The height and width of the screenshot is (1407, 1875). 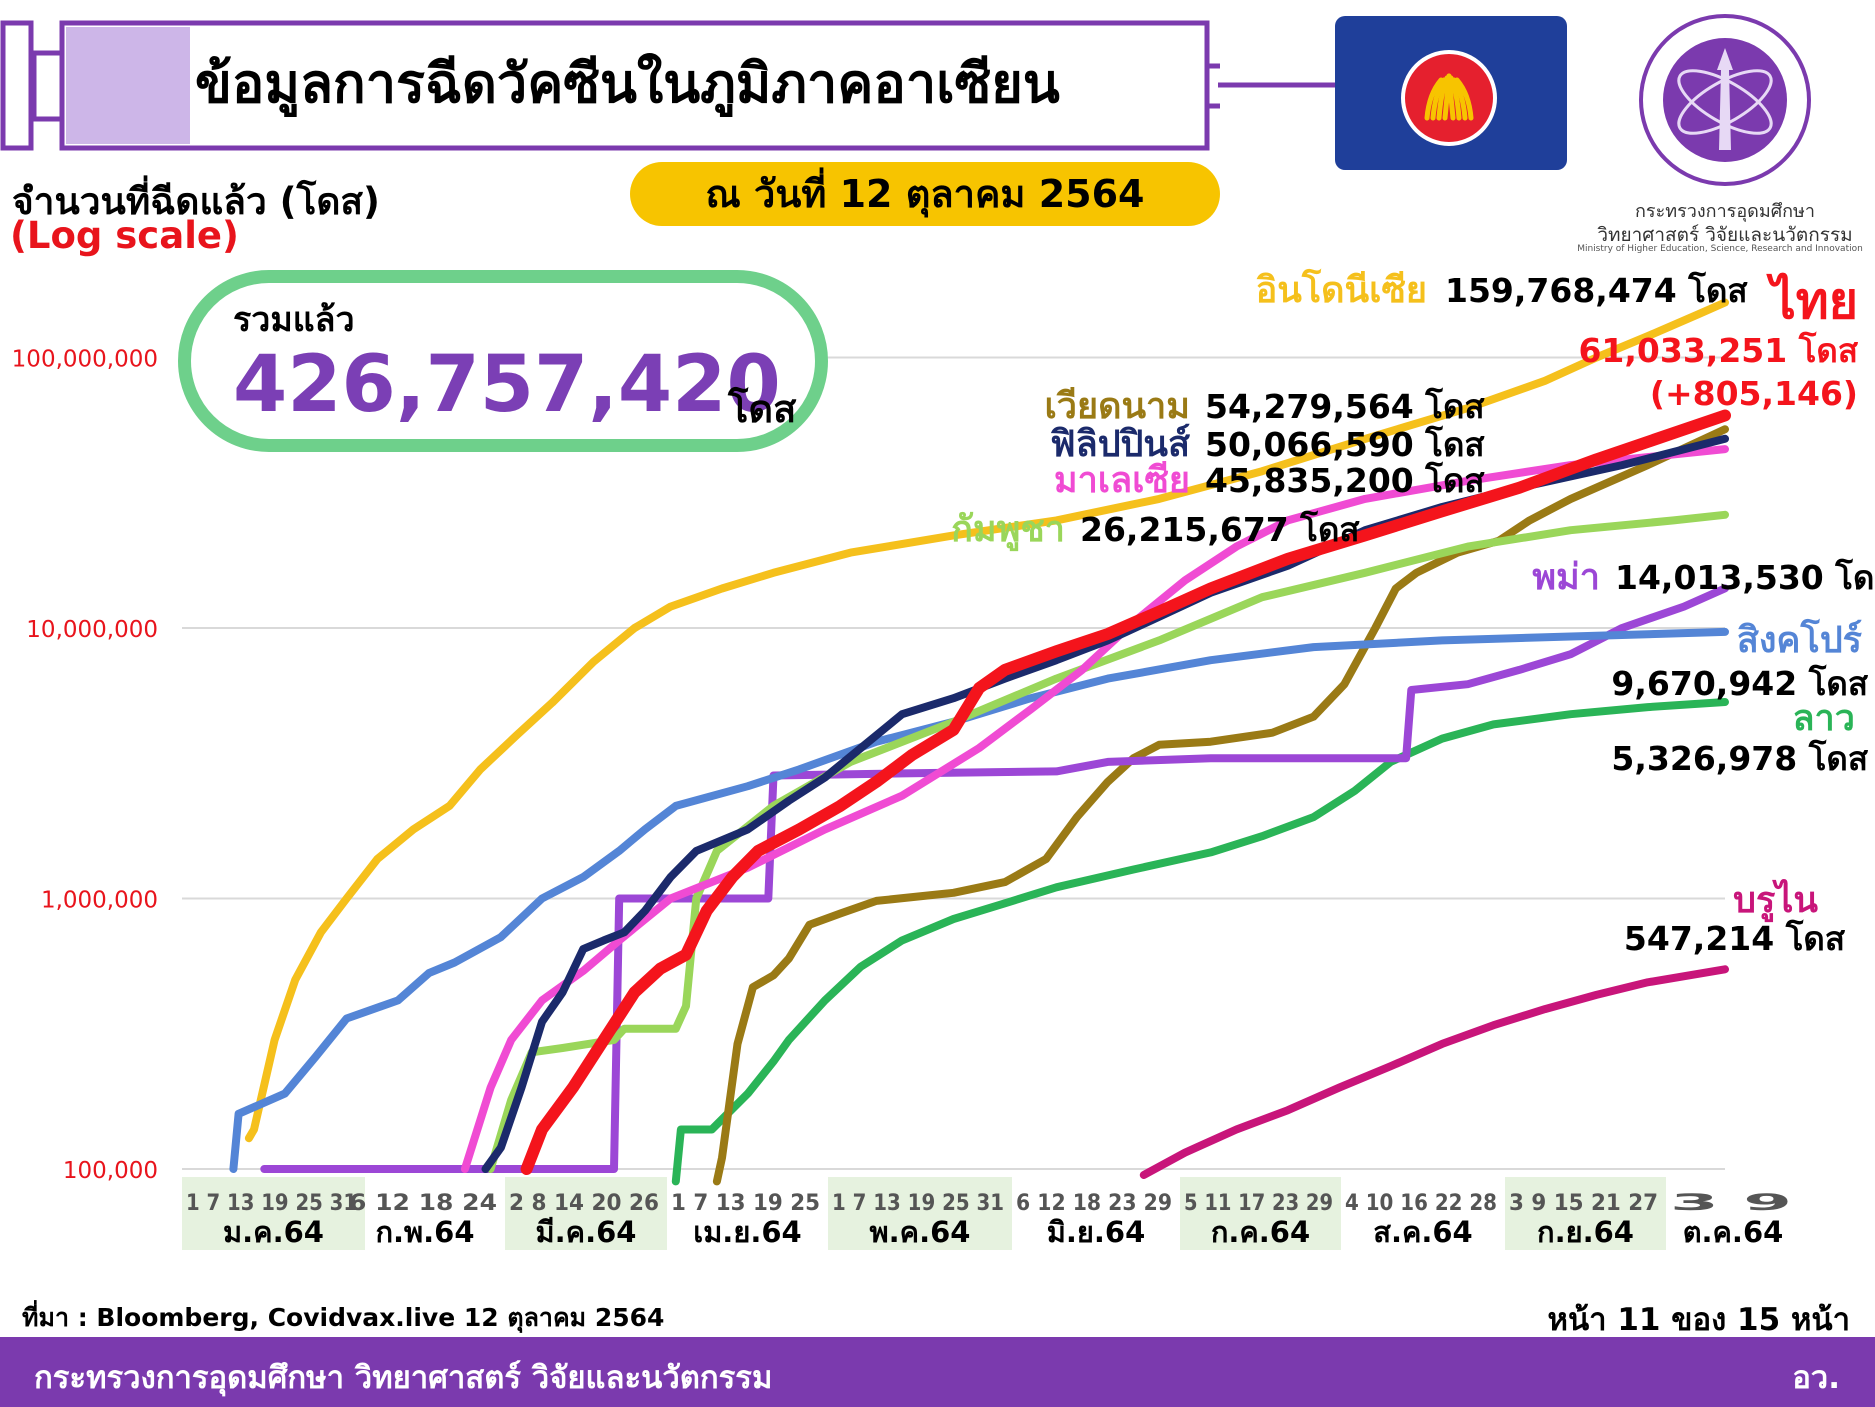 What do you see at coordinates (423, 1203) in the screenshot?
I see `x-day-ticks: 6 12 18 24` at bounding box center [423, 1203].